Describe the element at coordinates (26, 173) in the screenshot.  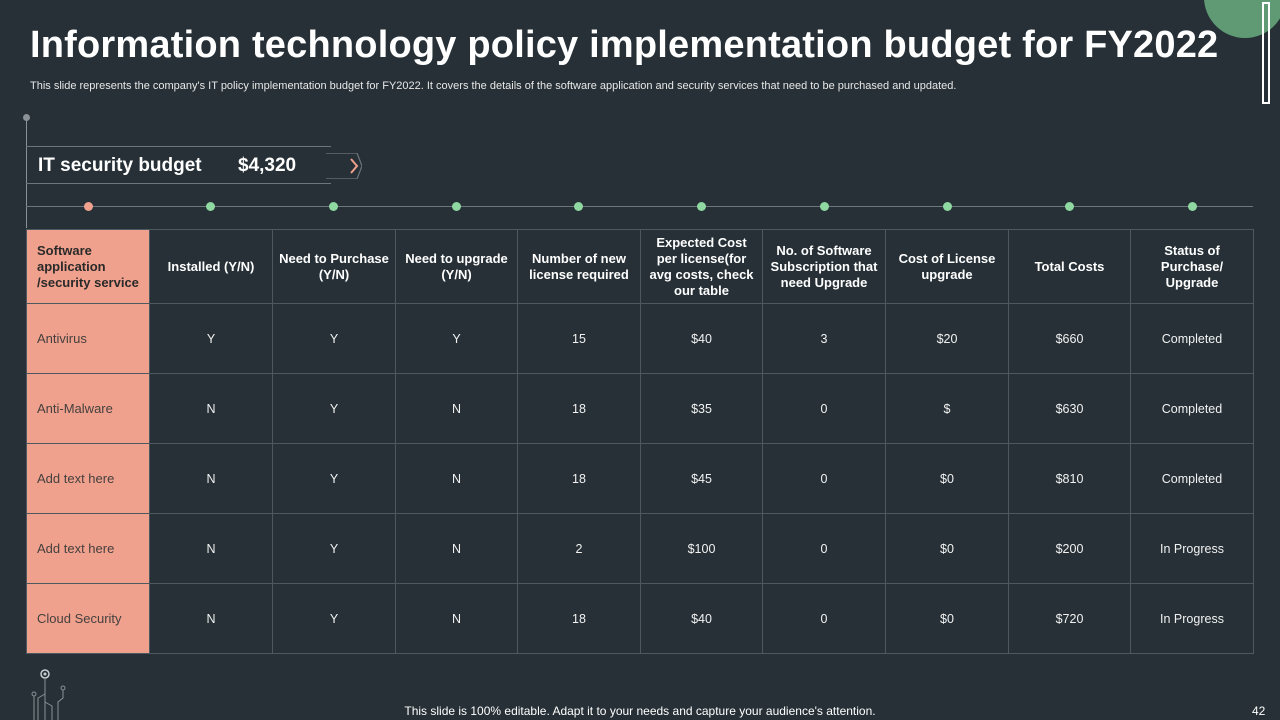
I see `timeline-vertical-line` at that location.